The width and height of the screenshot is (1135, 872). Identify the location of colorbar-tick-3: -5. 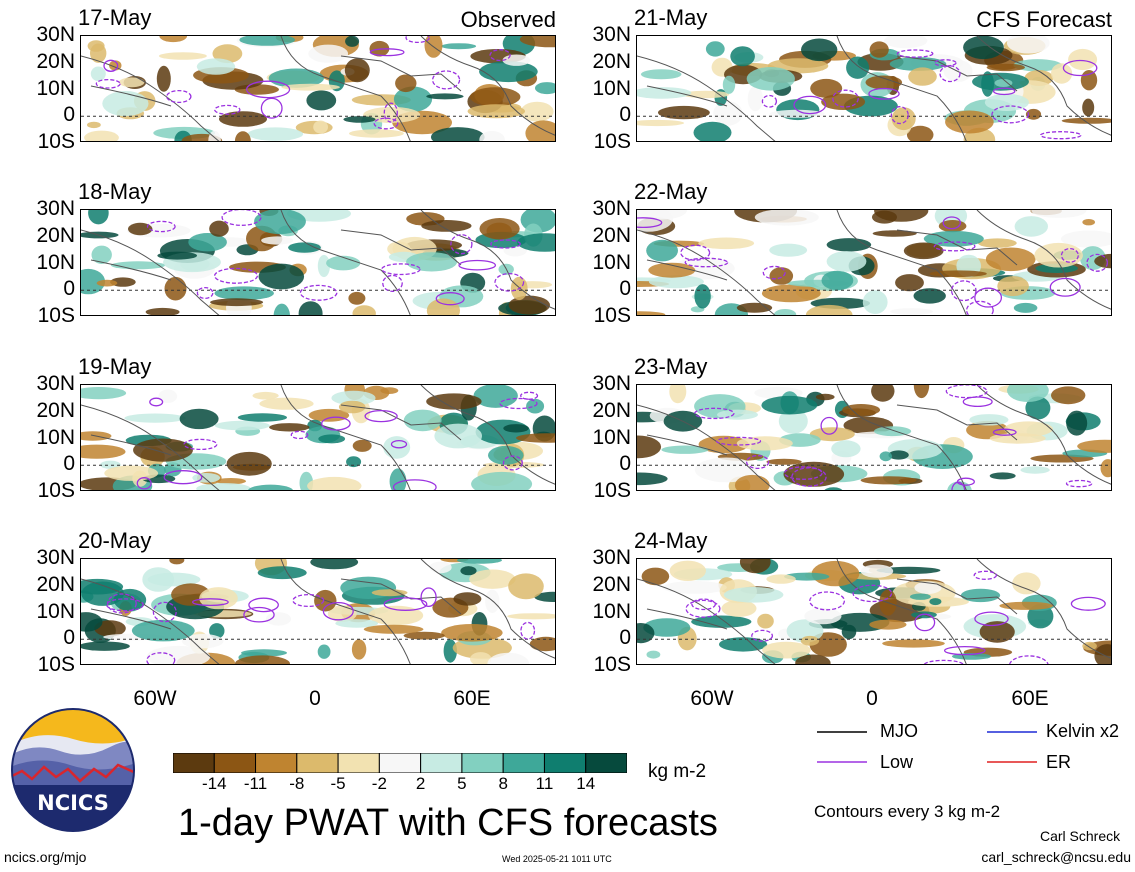
(338, 783).